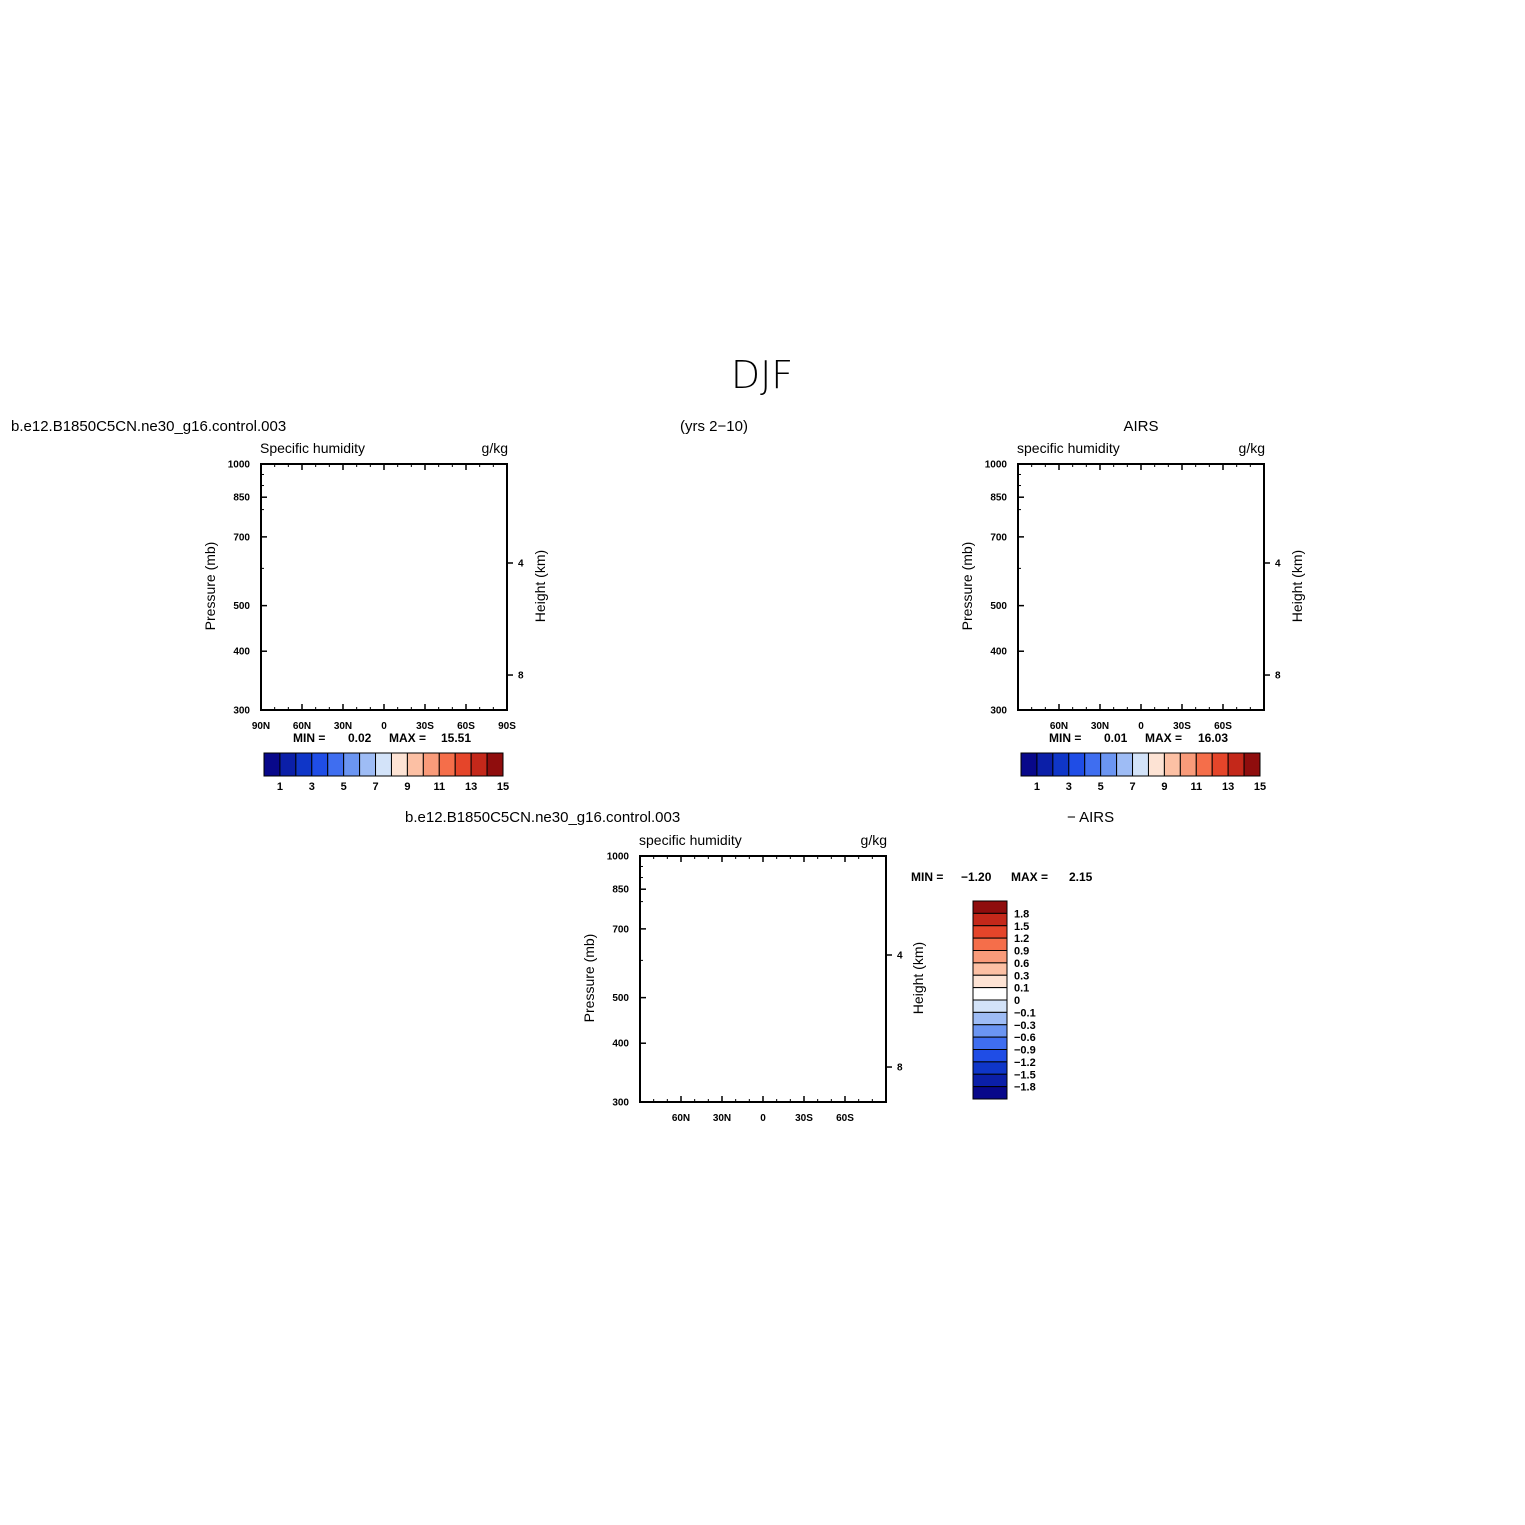 This screenshot has height=1525, width=1525. What do you see at coordinates (714, 426) in the screenshot?
I see `period-label: (yrs 2−10)` at bounding box center [714, 426].